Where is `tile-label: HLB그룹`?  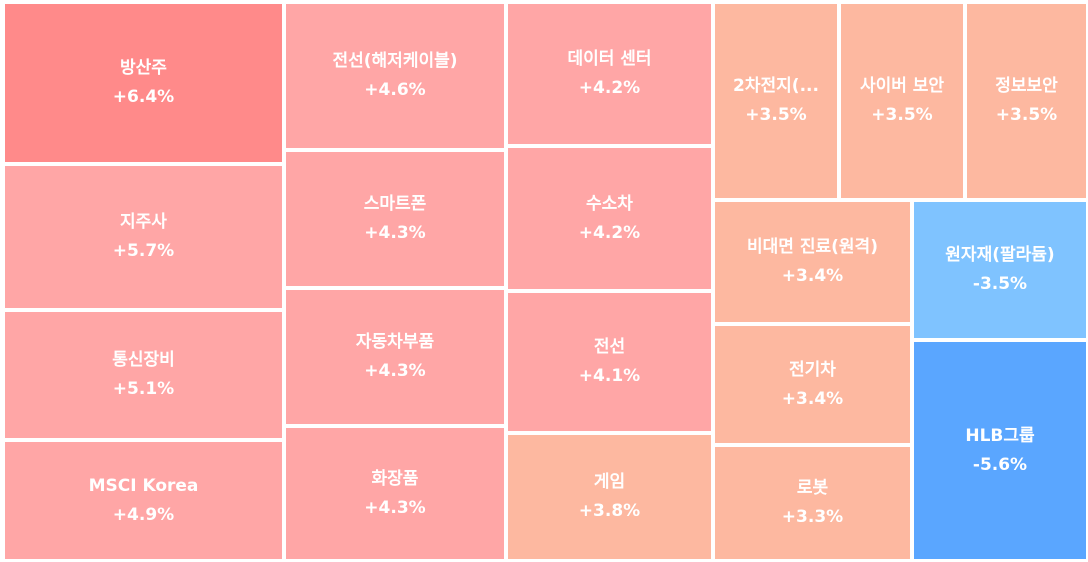 tile-label: HLB그룹 is located at coordinates (1000, 435).